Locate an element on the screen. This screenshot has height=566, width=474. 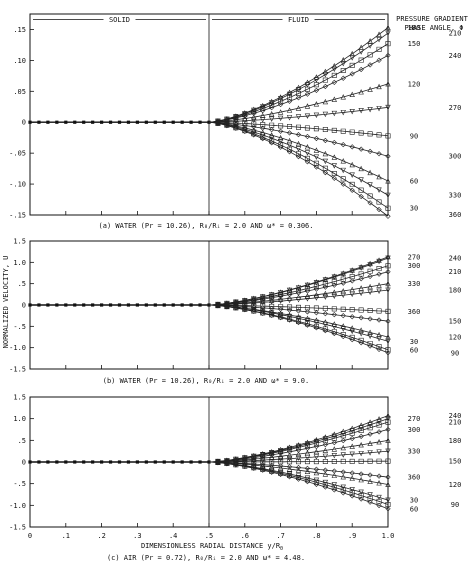
phase-label-300: 300 is located at coordinates (455, 157).